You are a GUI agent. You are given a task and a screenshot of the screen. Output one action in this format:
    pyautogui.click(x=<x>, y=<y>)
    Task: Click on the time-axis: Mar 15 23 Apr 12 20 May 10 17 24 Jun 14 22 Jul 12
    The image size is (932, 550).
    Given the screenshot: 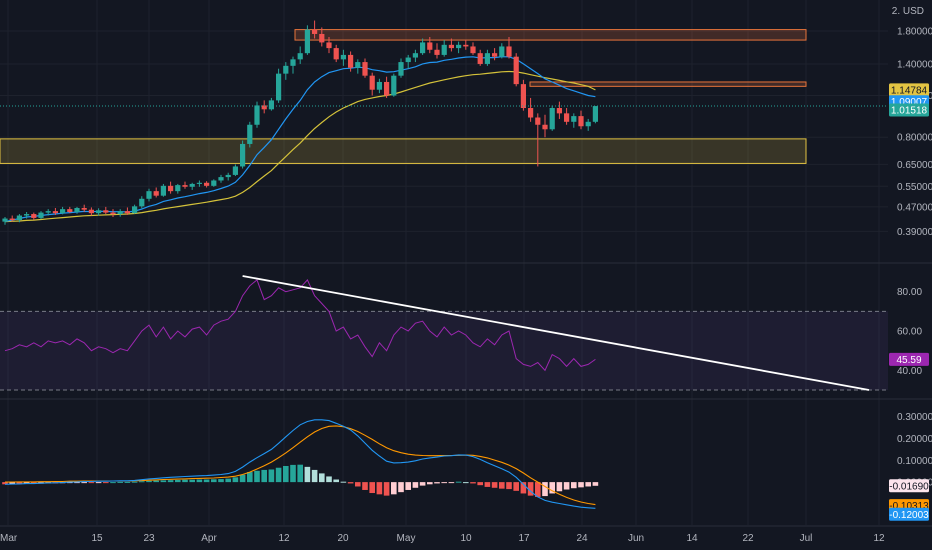 What is the action you would take?
    pyautogui.click(x=466, y=534)
    